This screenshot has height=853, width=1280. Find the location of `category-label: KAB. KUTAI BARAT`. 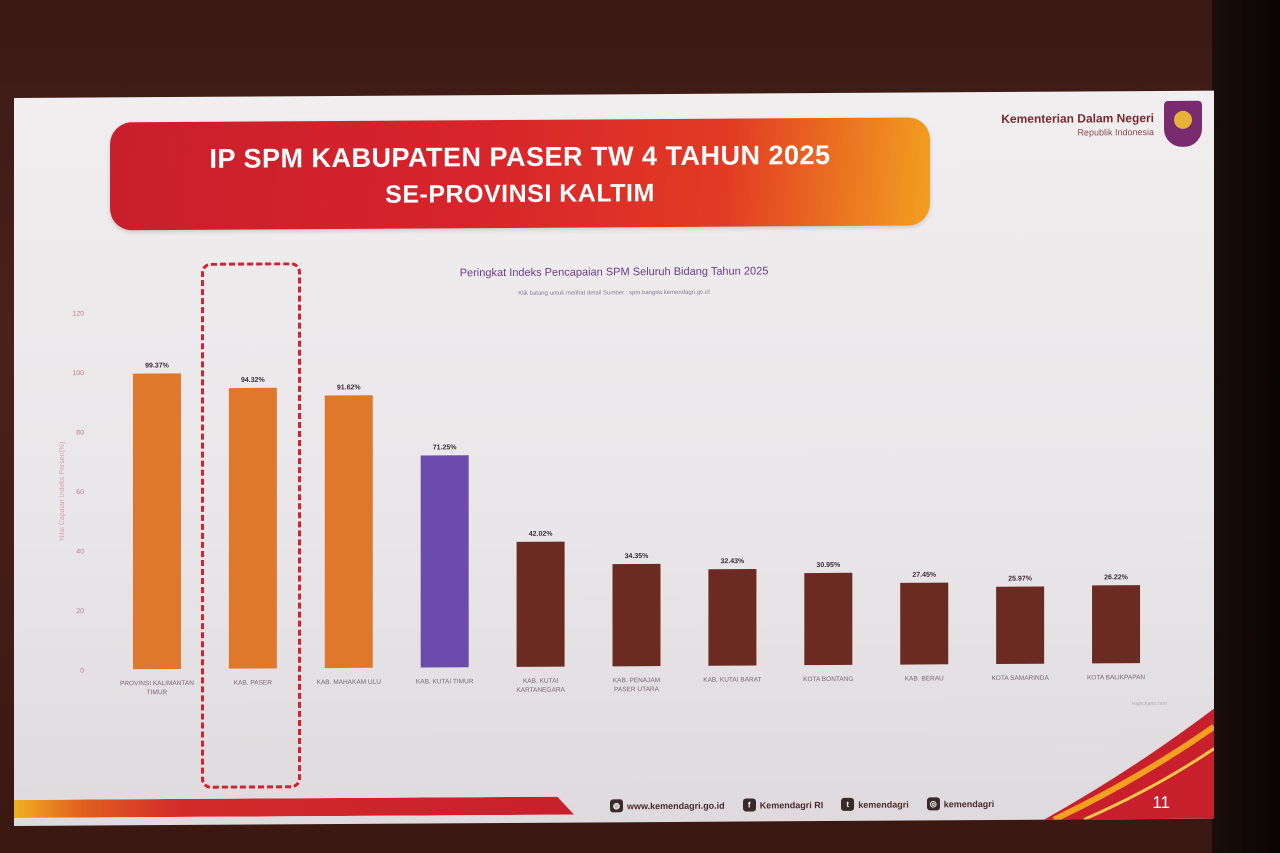

category-label: KAB. KUTAI BARAT is located at coordinates (732, 679).